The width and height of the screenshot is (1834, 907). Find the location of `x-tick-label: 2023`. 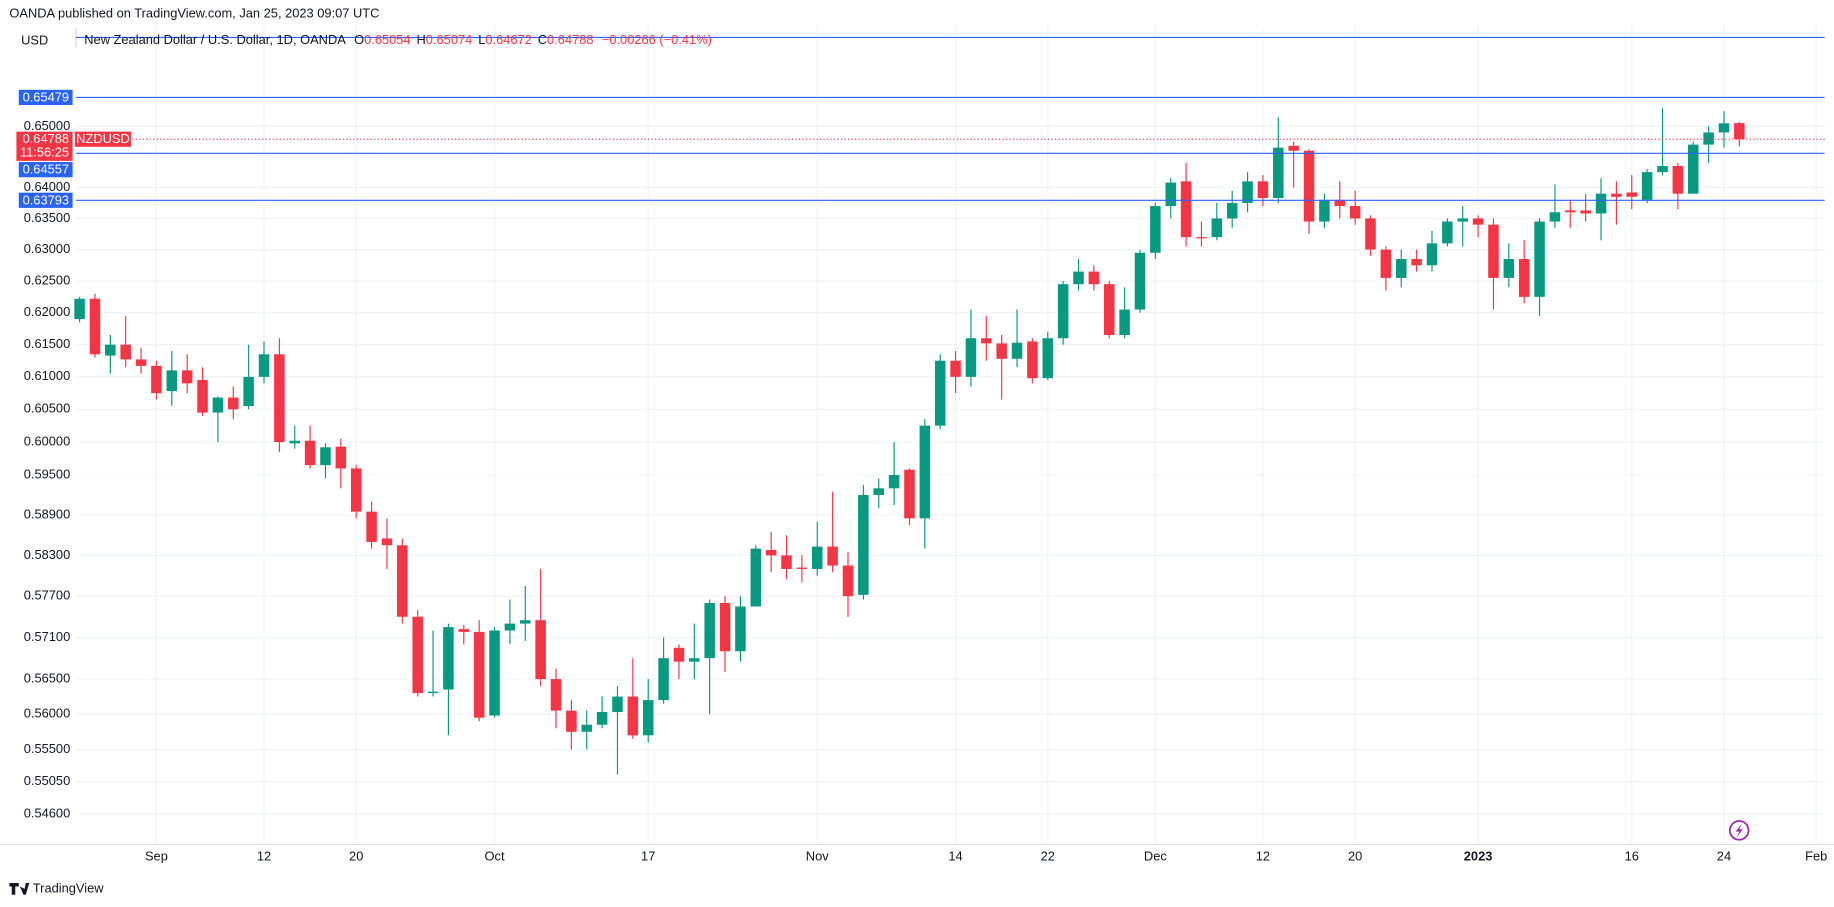

x-tick-label: 2023 is located at coordinates (1478, 856).